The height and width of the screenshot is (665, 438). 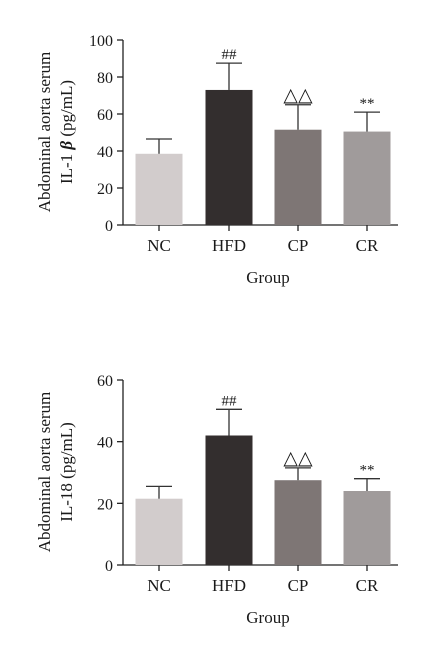 What do you see at coordinates (105, 78) in the screenshot?
I see `chart-il1b-ytick-label: 80` at bounding box center [105, 78].